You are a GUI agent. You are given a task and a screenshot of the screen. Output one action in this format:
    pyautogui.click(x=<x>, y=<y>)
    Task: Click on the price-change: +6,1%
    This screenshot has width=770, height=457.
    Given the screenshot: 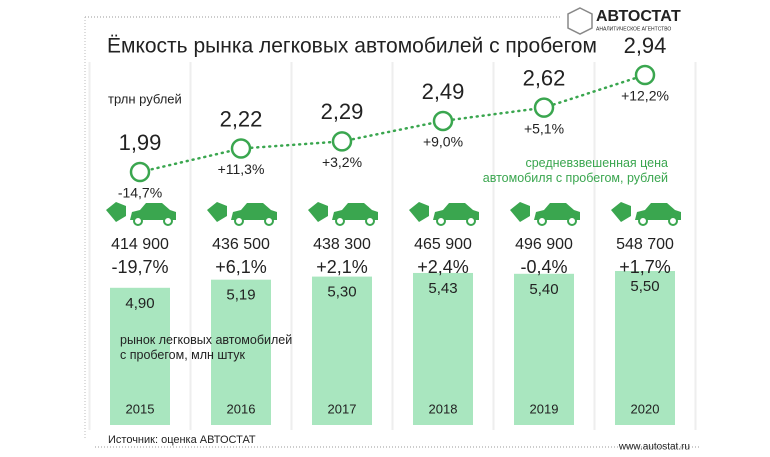 What is the action you would take?
    pyautogui.click(x=241, y=267)
    